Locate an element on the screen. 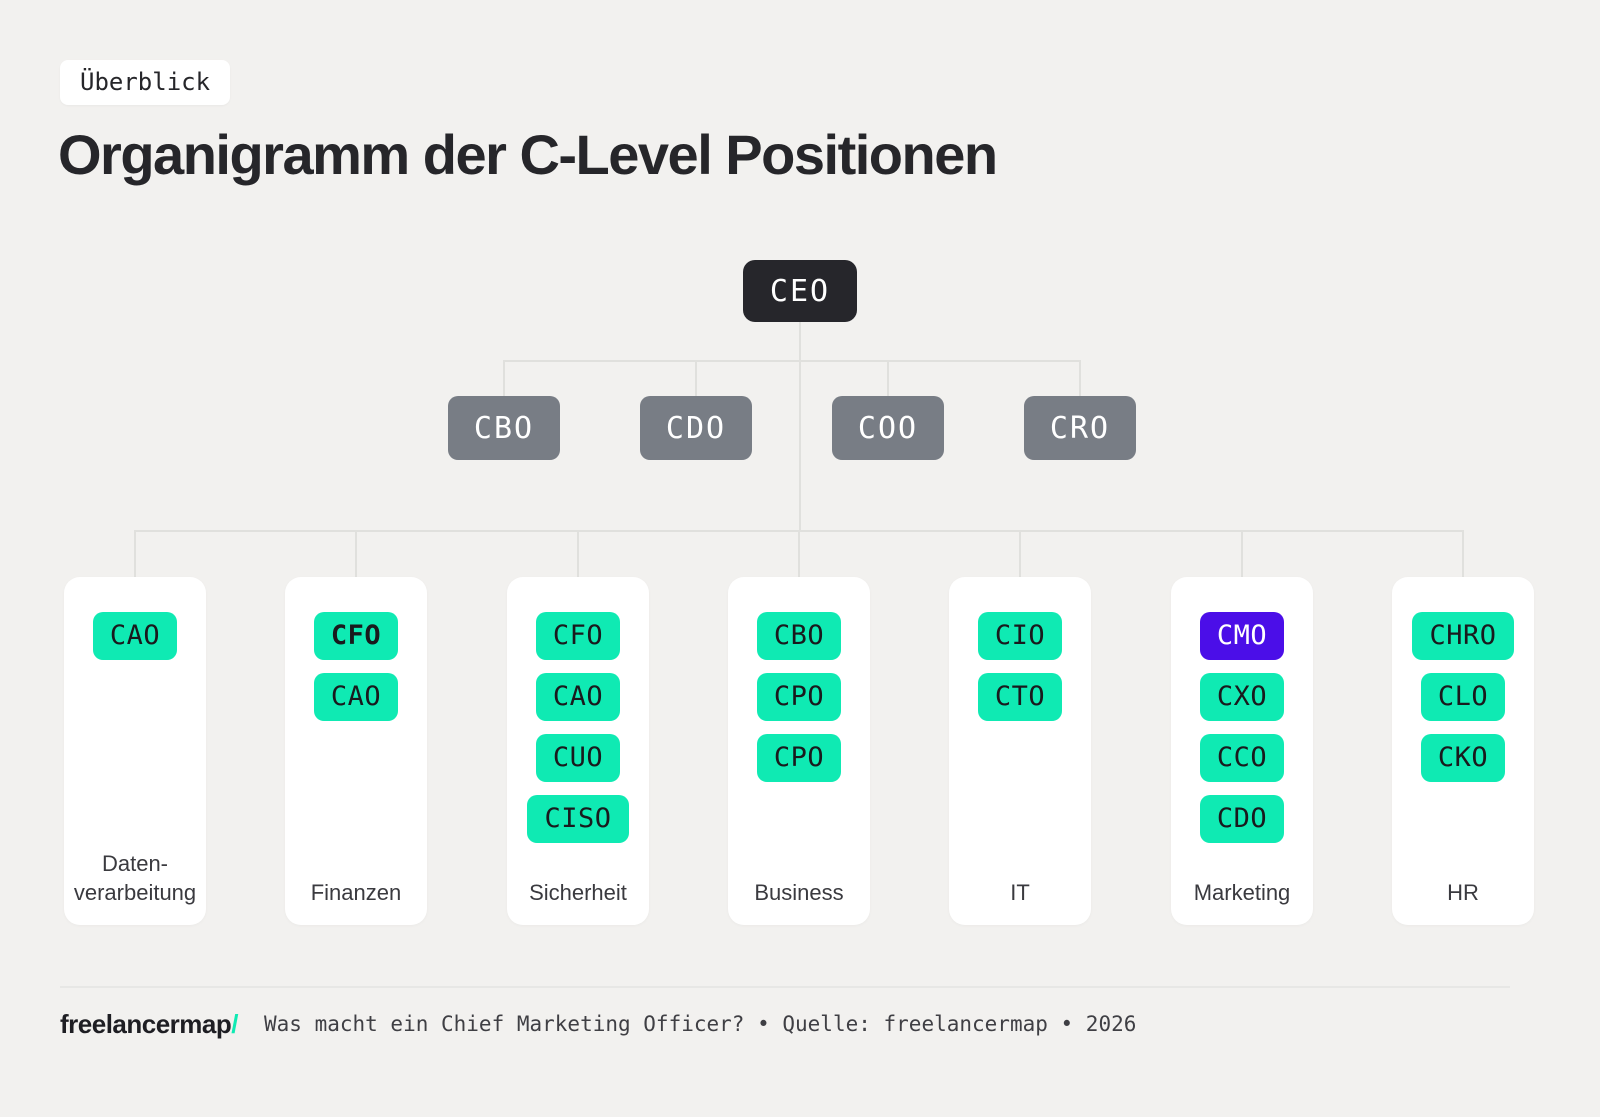  connector-stub-cbo is located at coordinates (504, 378).